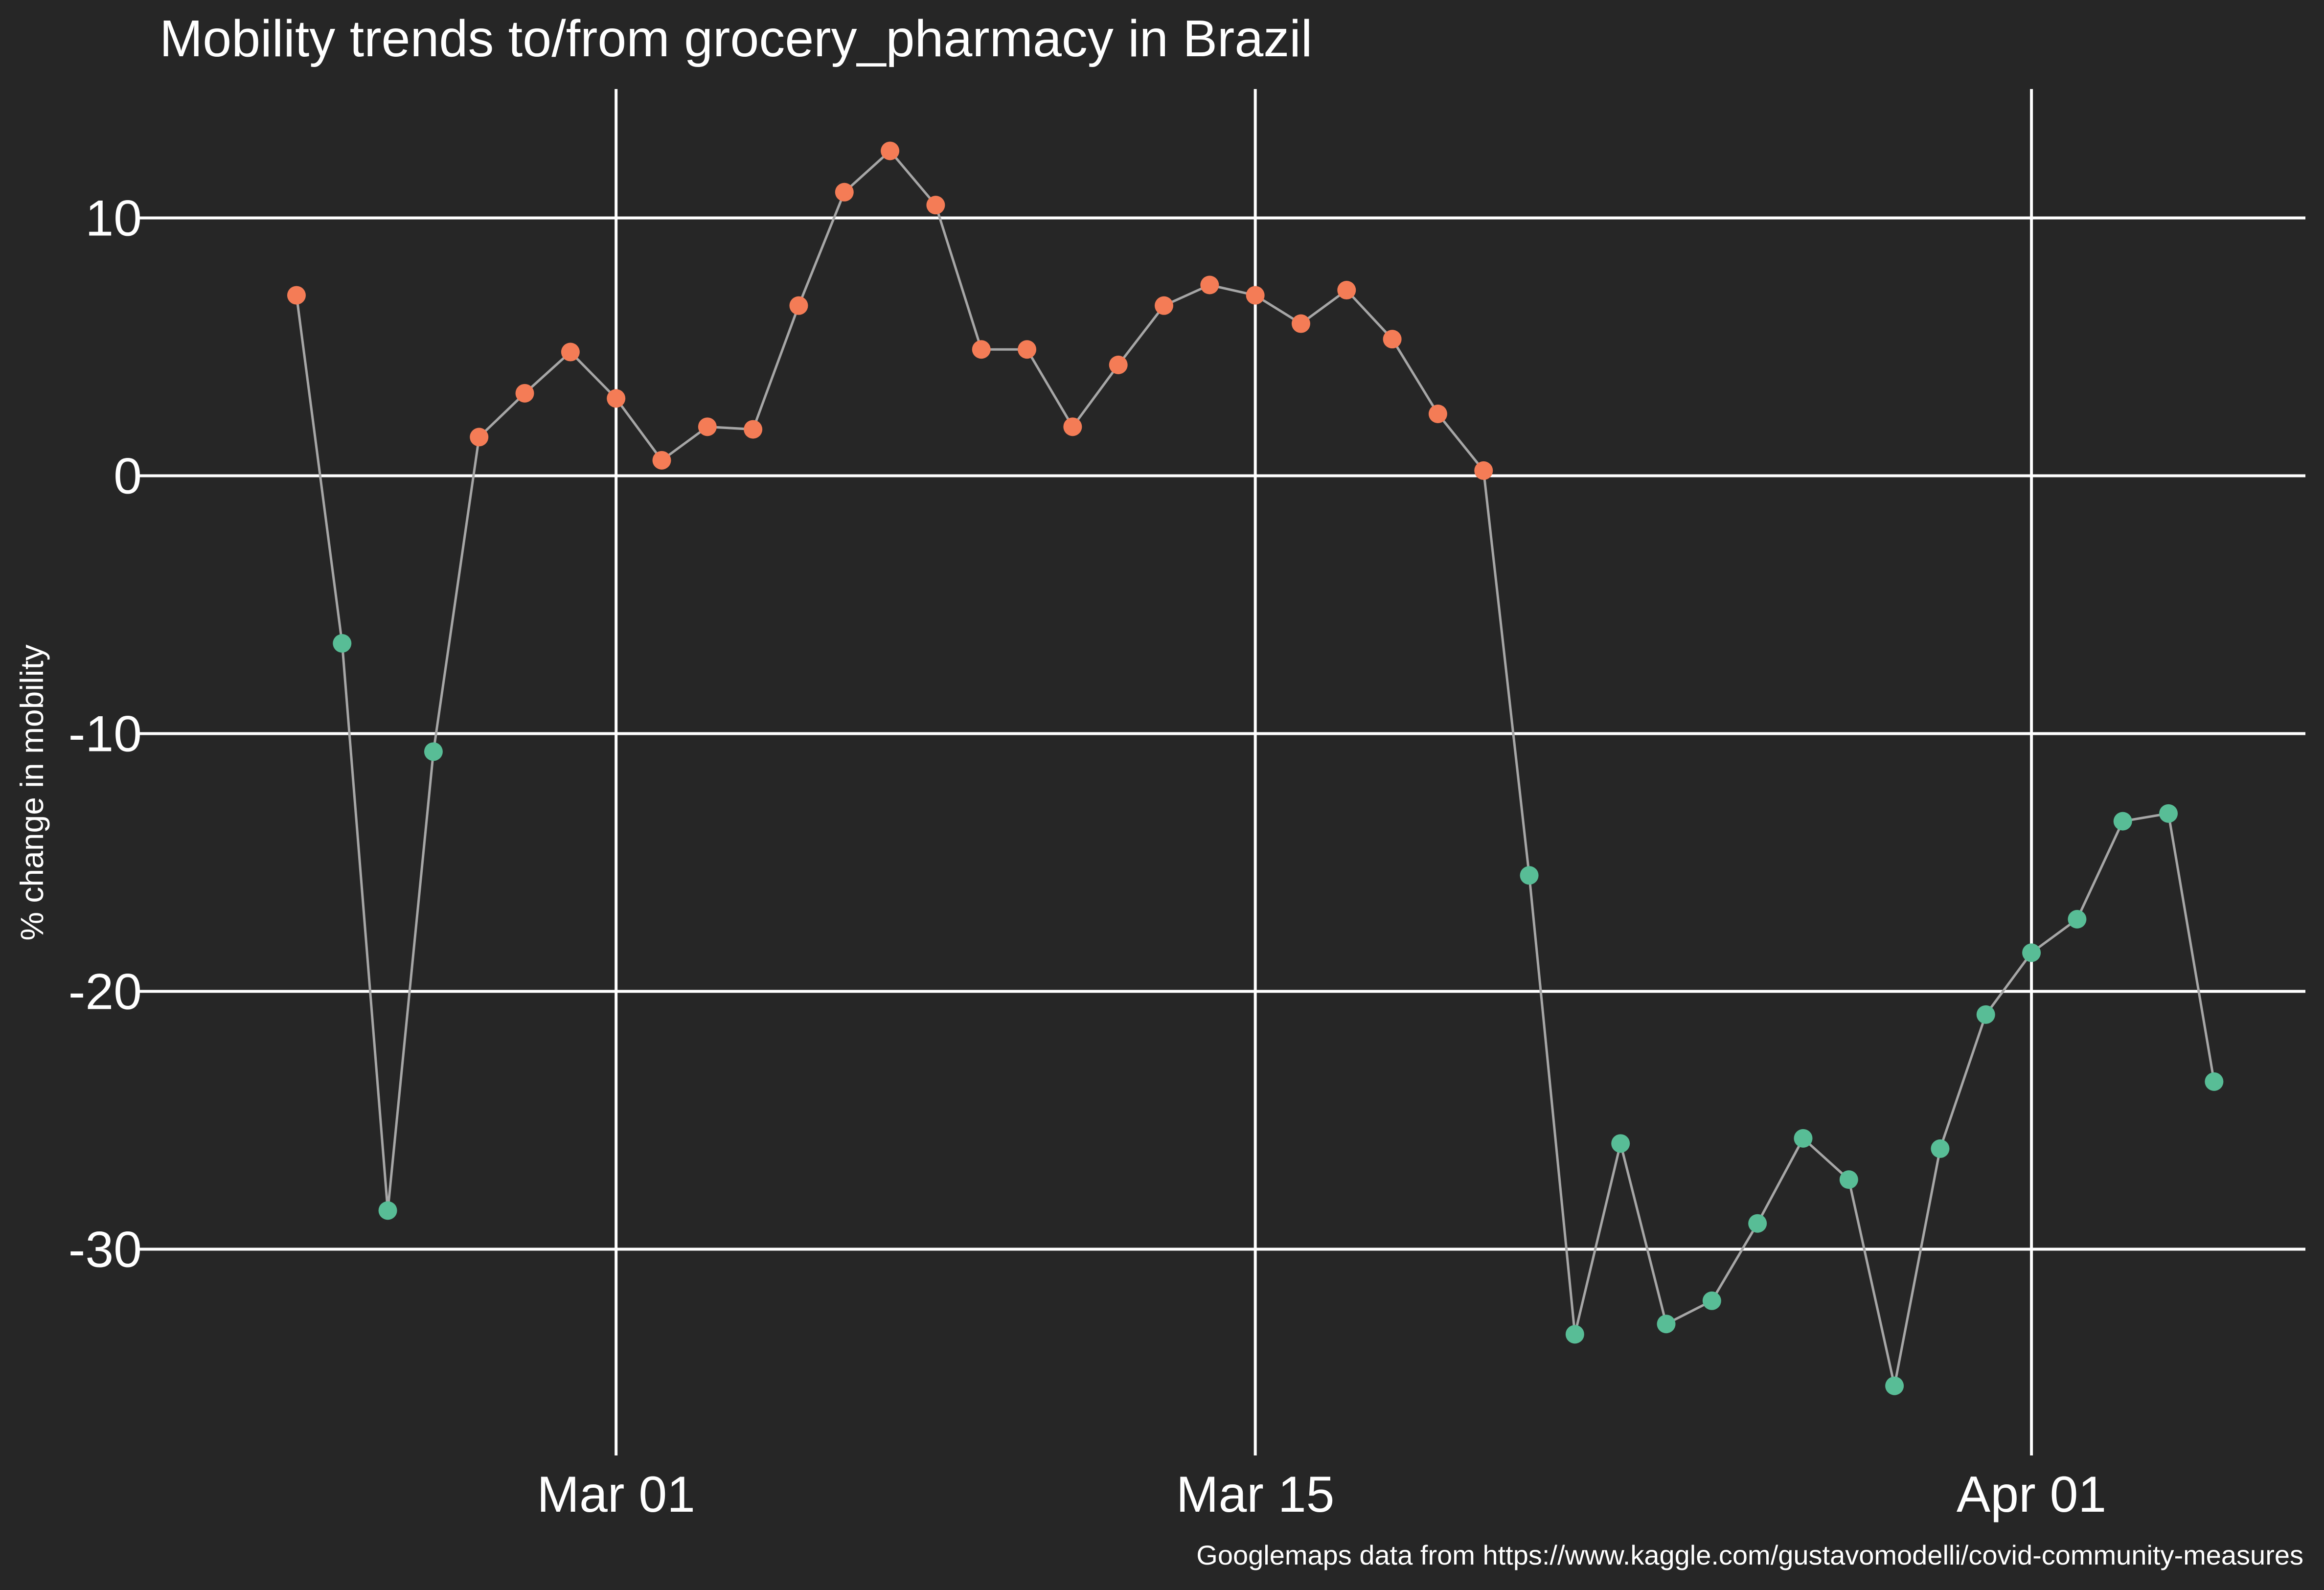  Describe the element at coordinates (2032, 1495) in the screenshot. I see `x-tick-label: Apr 01` at that location.